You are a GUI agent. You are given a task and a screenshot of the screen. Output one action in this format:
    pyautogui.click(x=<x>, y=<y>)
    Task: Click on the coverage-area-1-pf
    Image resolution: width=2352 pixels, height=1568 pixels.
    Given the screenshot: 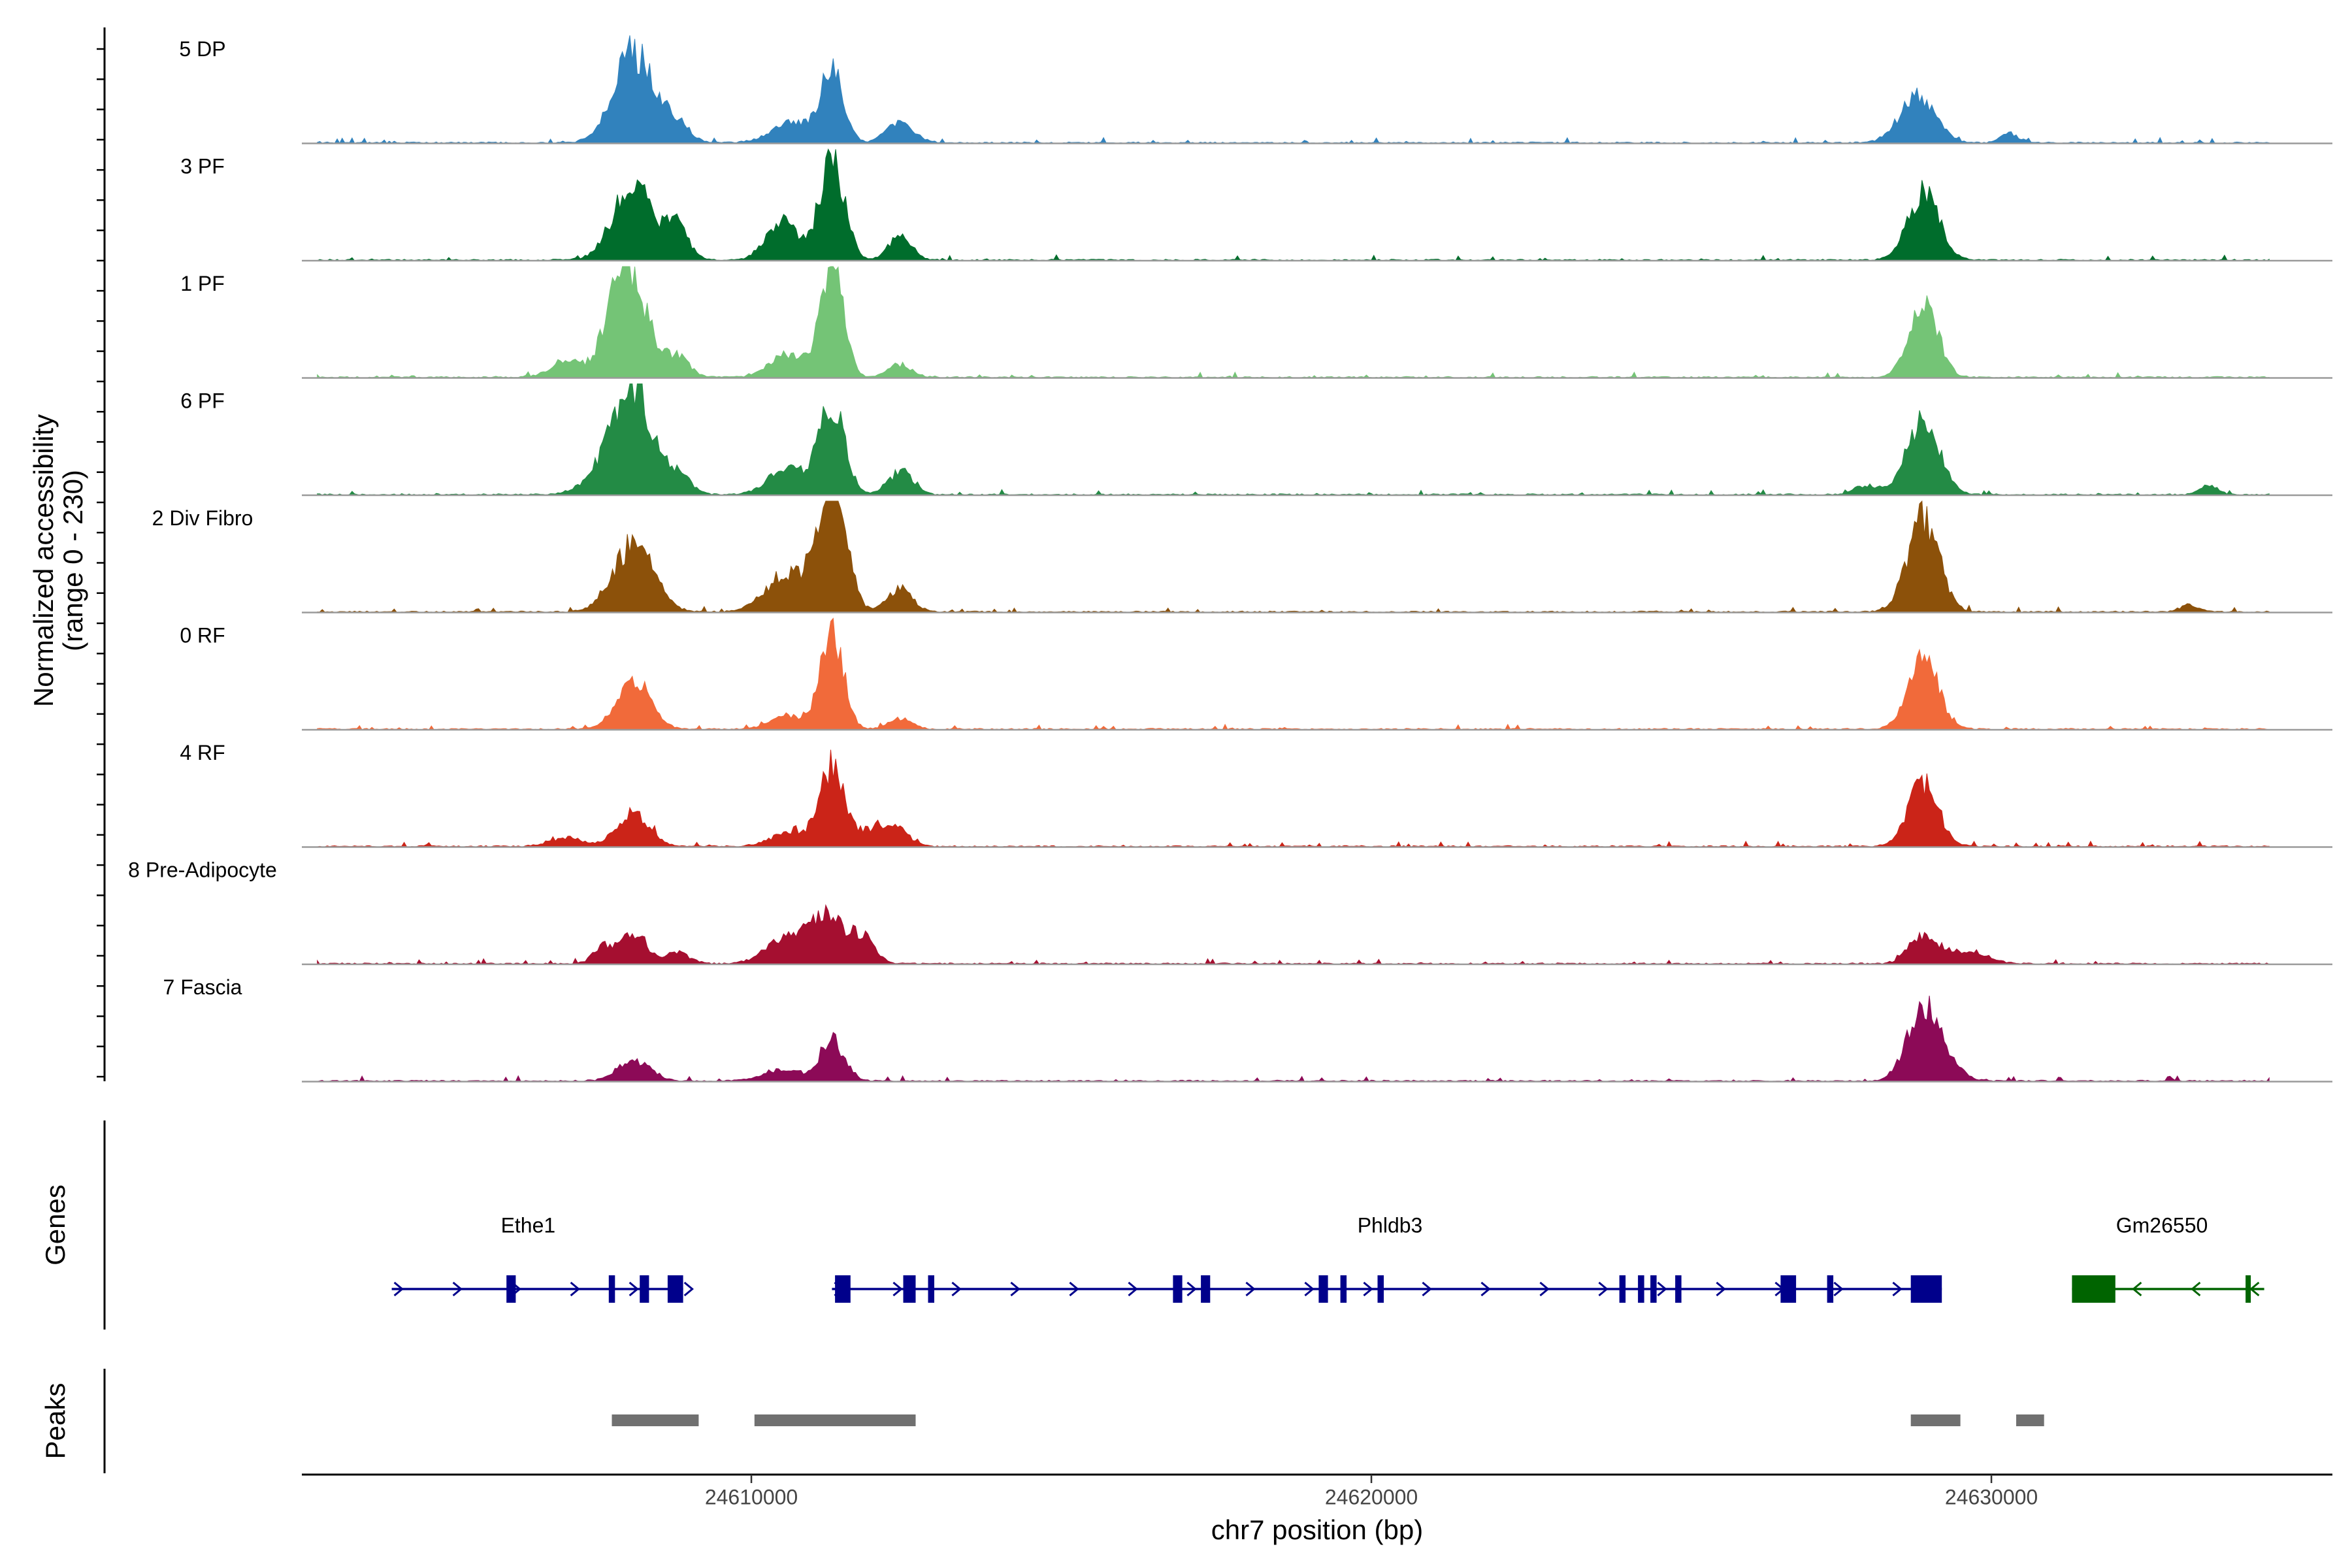 What is the action you would take?
    pyautogui.click(x=1293, y=322)
    